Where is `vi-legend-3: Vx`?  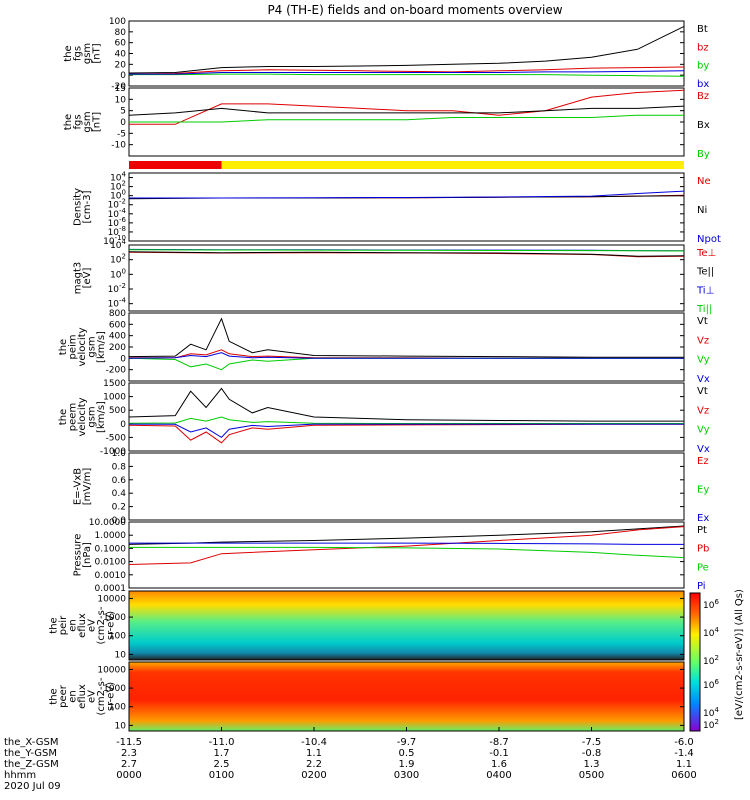
vi-legend-3: Vx is located at coordinates (703, 379).